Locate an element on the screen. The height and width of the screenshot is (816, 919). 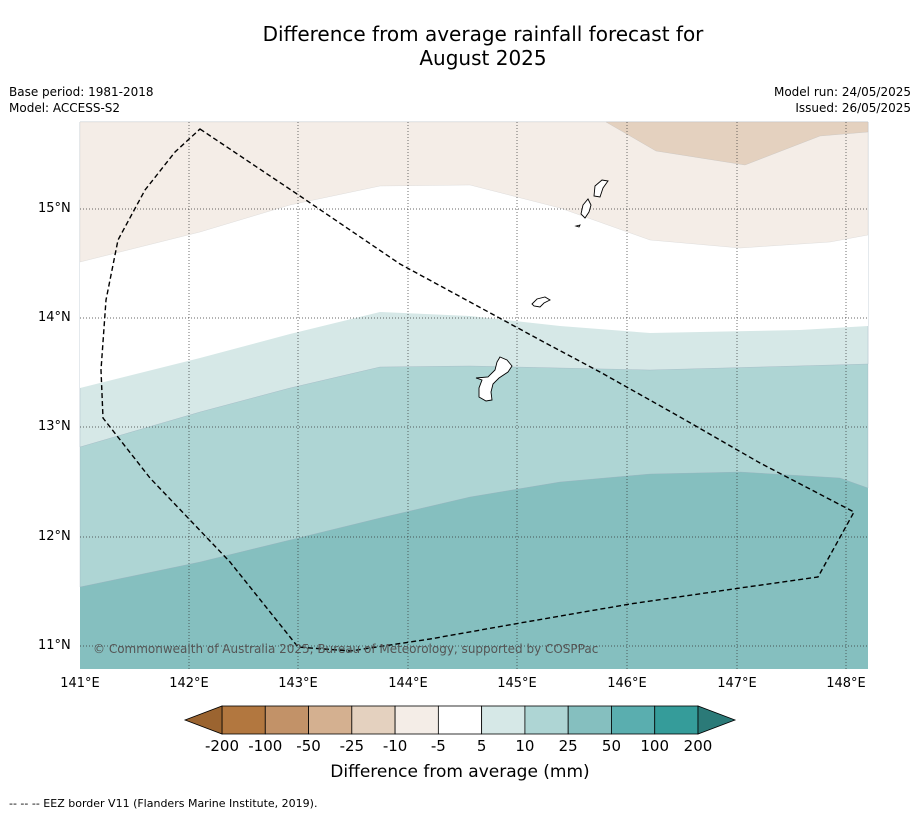
colorbar-left-arrow is located at coordinates (203, 720).